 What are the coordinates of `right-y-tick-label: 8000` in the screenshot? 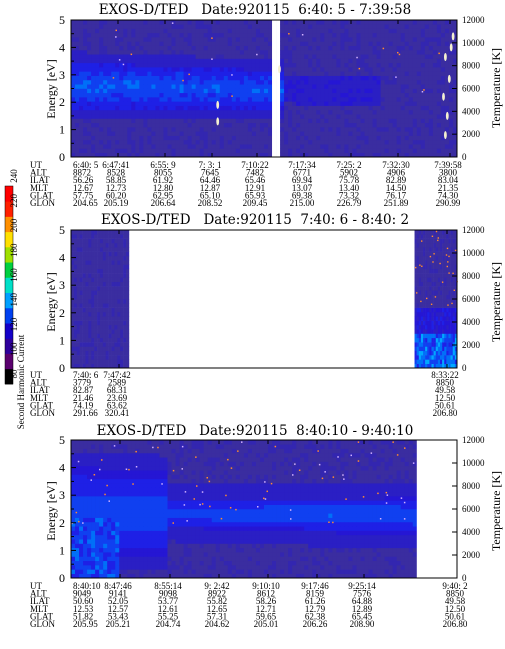 It's located at (471, 276).